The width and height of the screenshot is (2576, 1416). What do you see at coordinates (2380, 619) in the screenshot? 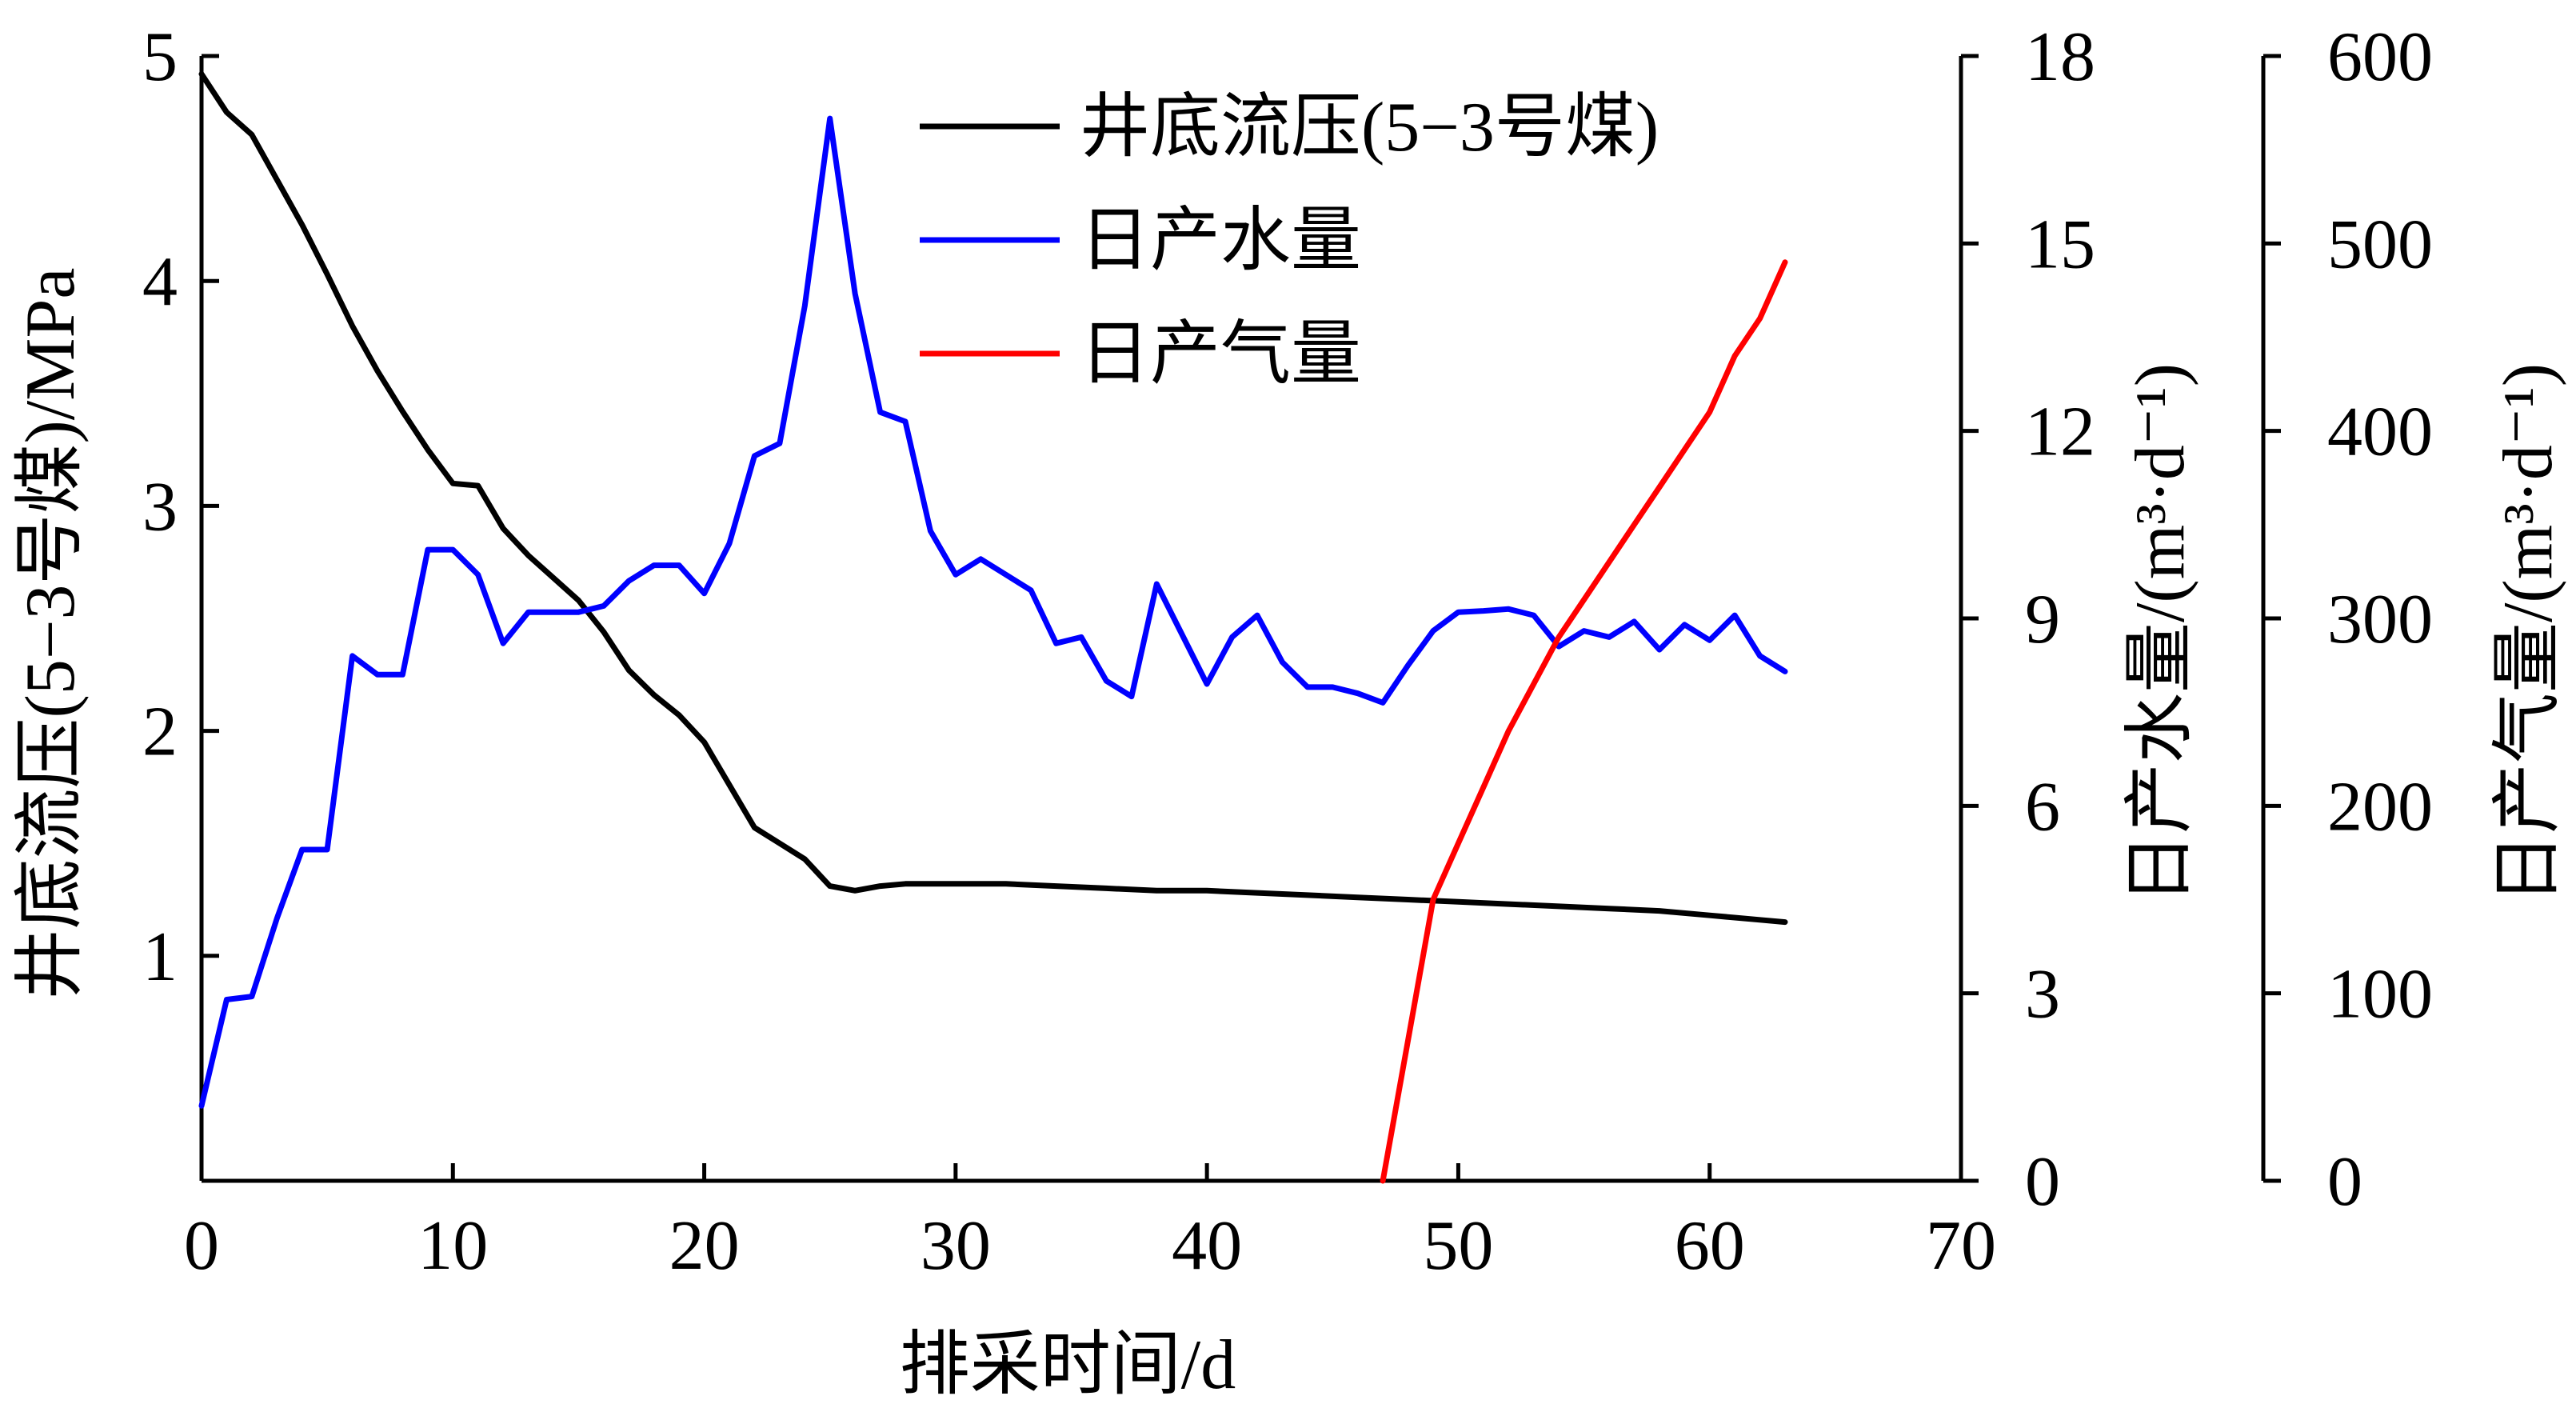
I see `gas-tick-label-300: 300` at bounding box center [2380, 619].